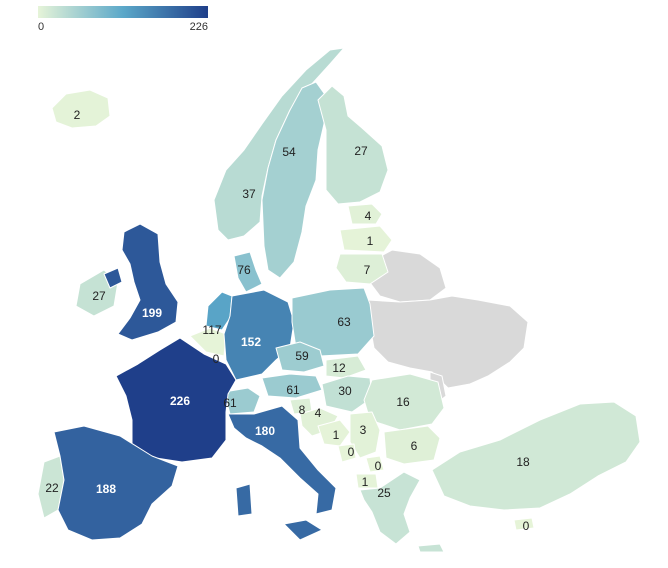 Image resolution: width=668 pixels, height=568 pixels. Describe the element at coordinates (339, 368) in the screenshot. I see `label-slovakia: 12` at that location.